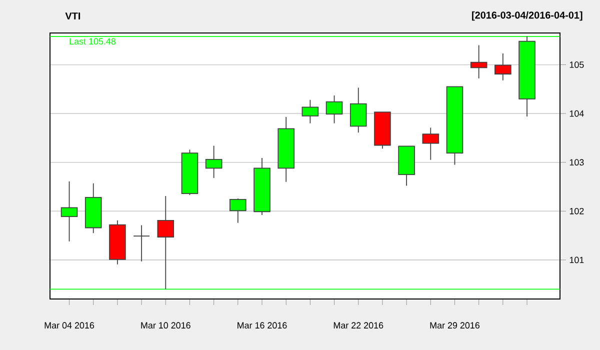 The width and height of the screenshot is (600, 350). I want to click on annotation: Last 105.48, so click(93, 41).